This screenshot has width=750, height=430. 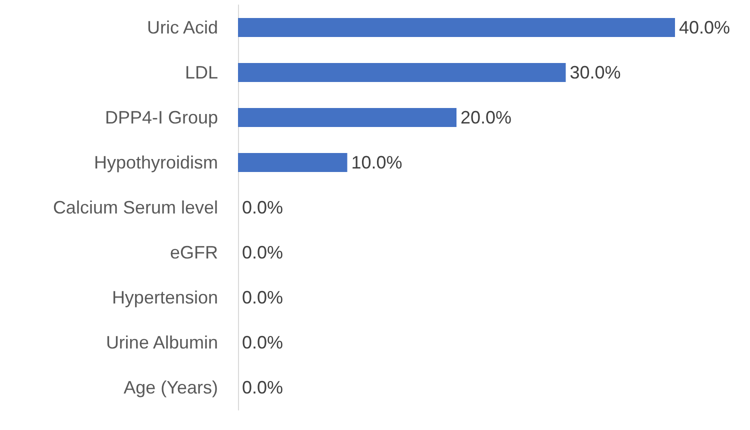 I want to click on data-label: 10.0%, so click(x=376, y=162).